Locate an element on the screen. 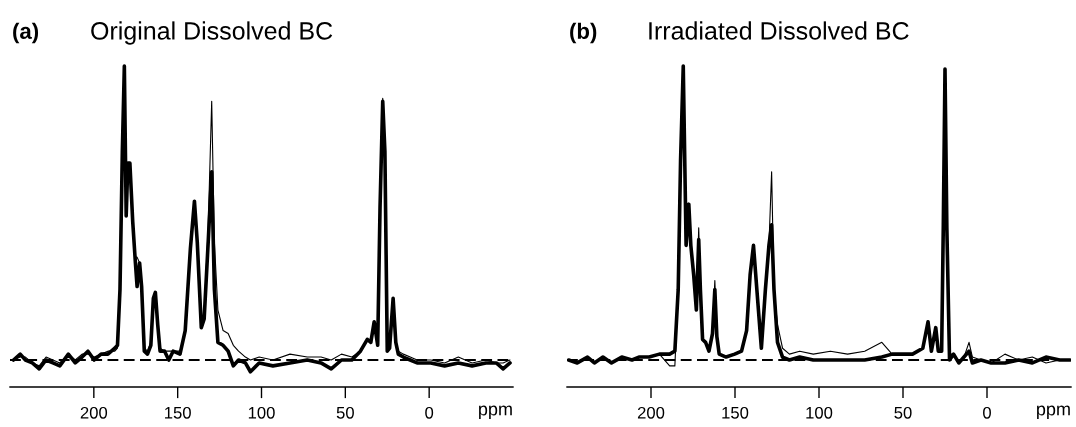  chart-title: Irradiated Dissolved BC is located at coordinates (779, 30).